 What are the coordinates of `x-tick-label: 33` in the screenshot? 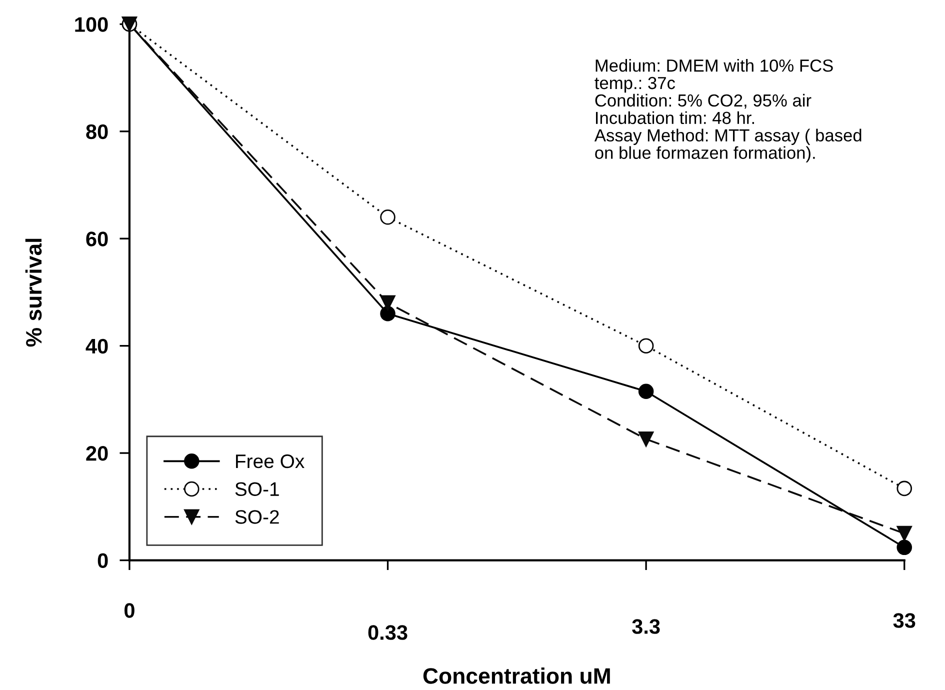 It's located at (904, 620).